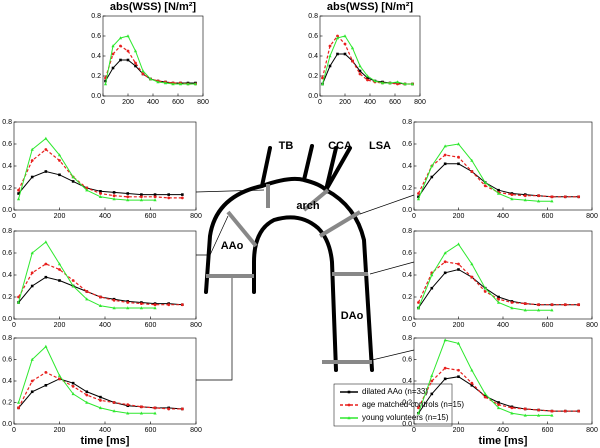 This screenshot has height=448, width=600. I want to click on aorta-inner, so click(295, 293).